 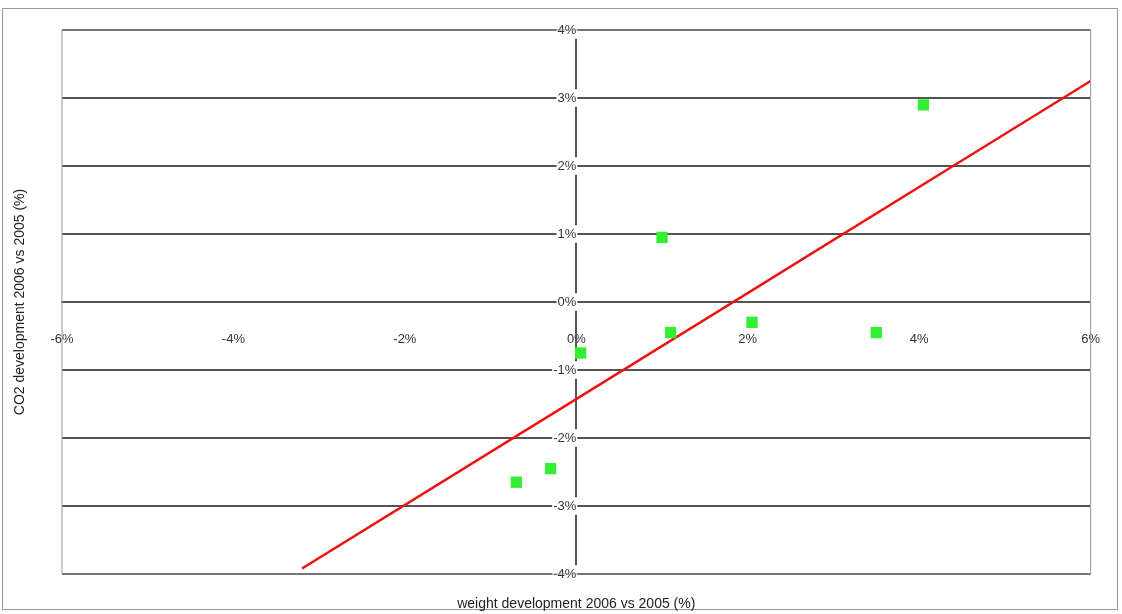 I want to click on y-tick-label: -4%, so click(x=565, y=573).